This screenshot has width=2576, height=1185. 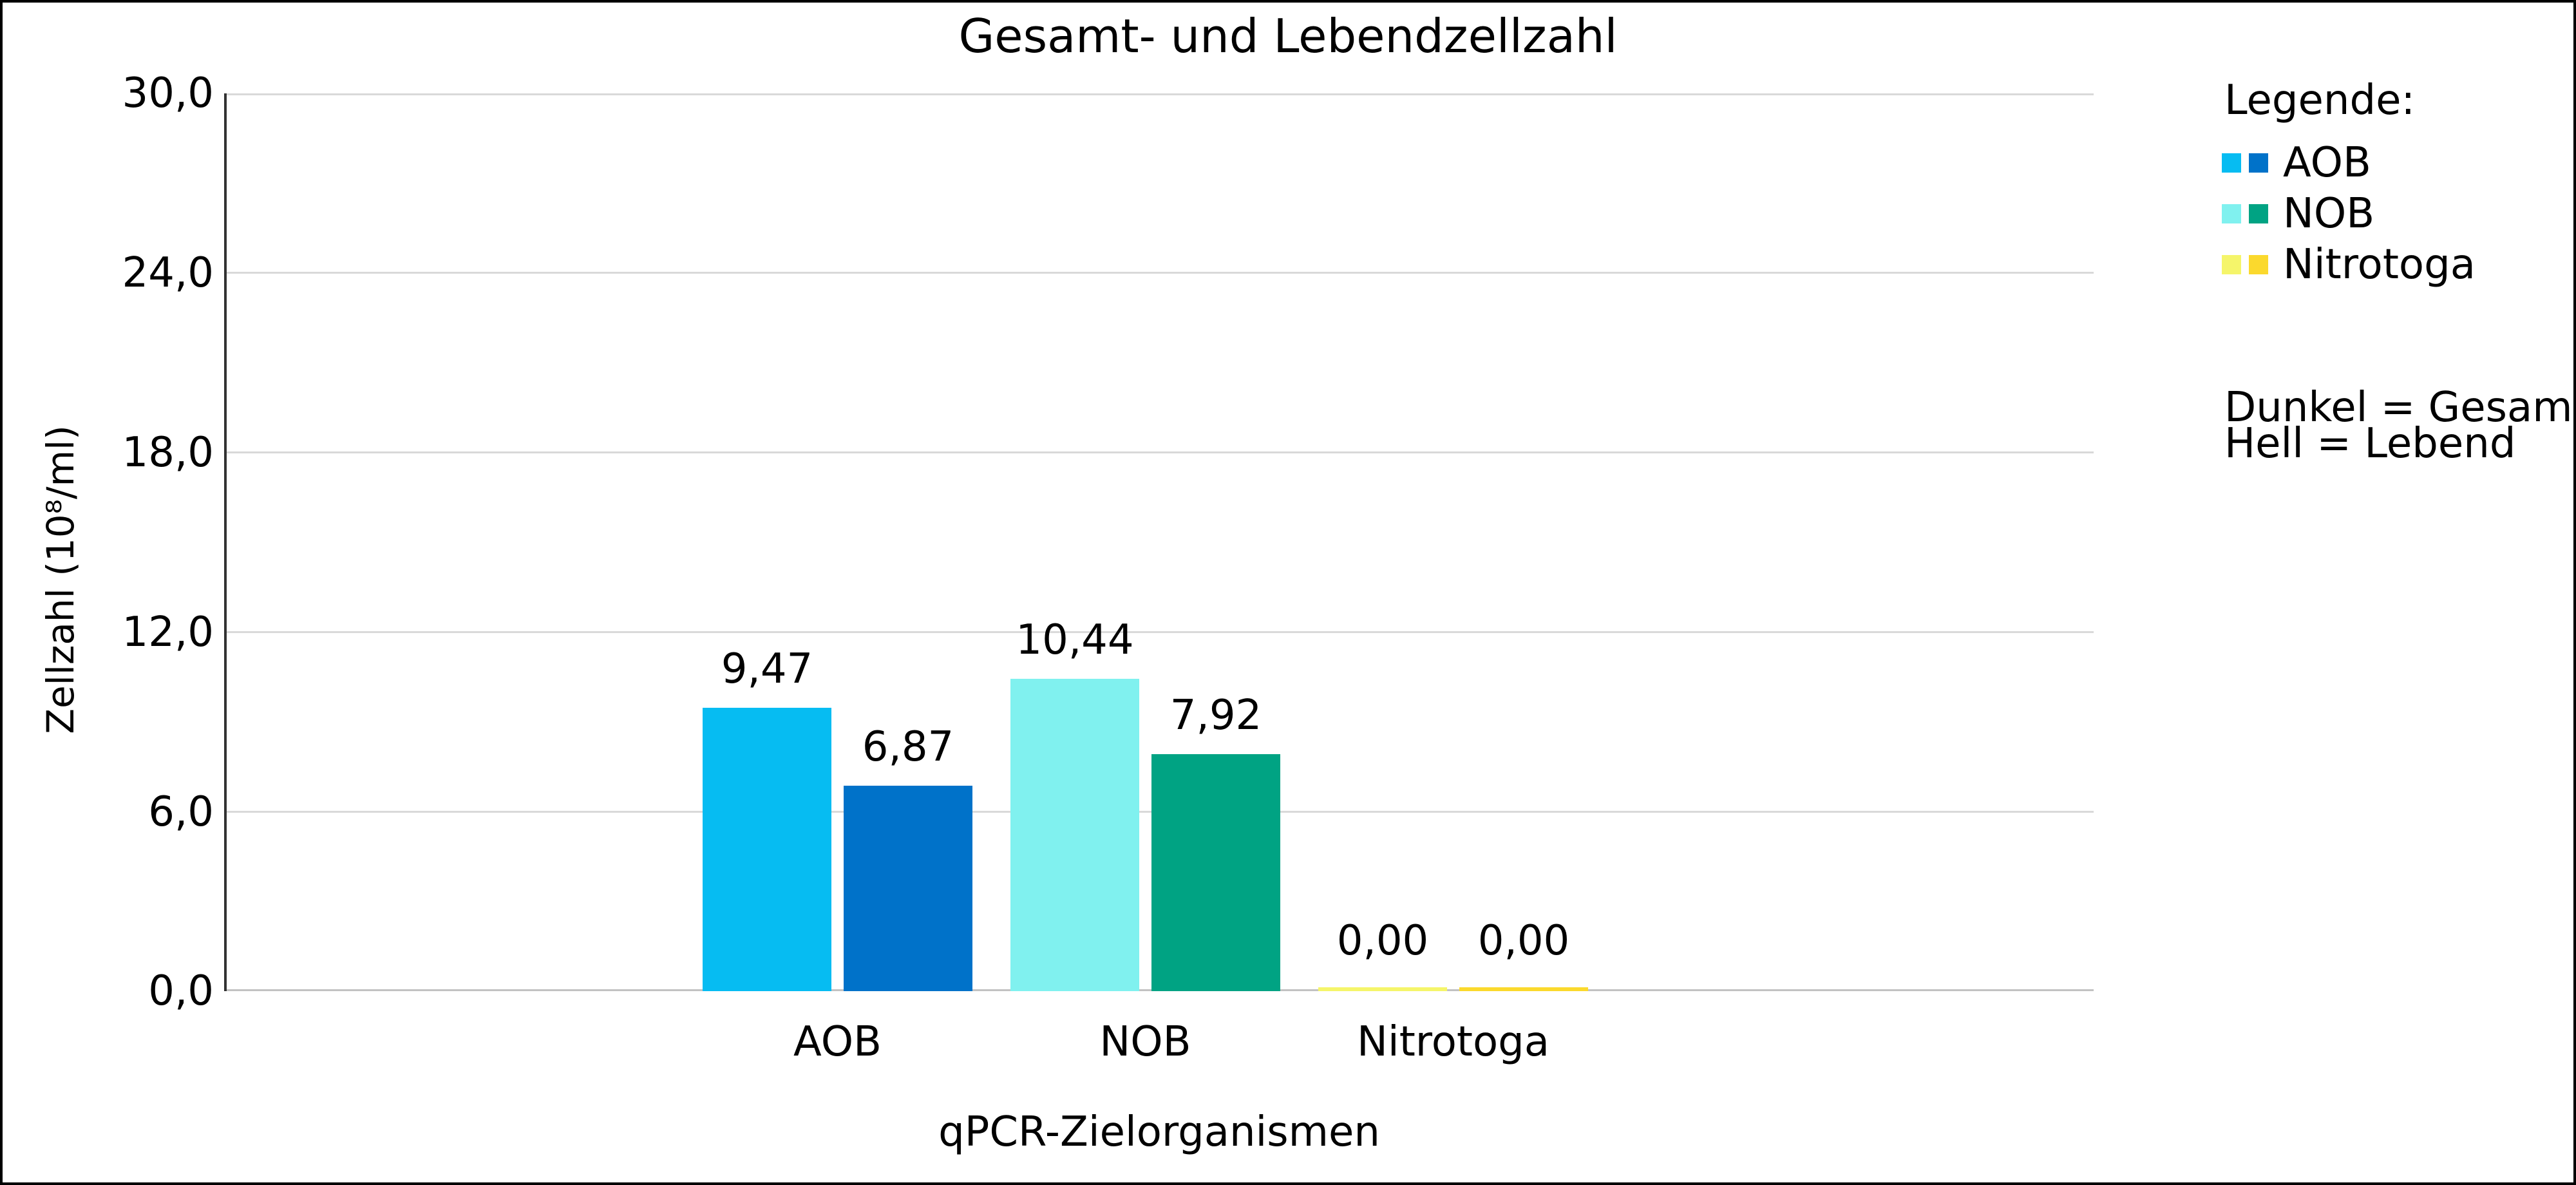 I want to click on legend-item-label: Nitrotoga, so click(x=2379, y=265).